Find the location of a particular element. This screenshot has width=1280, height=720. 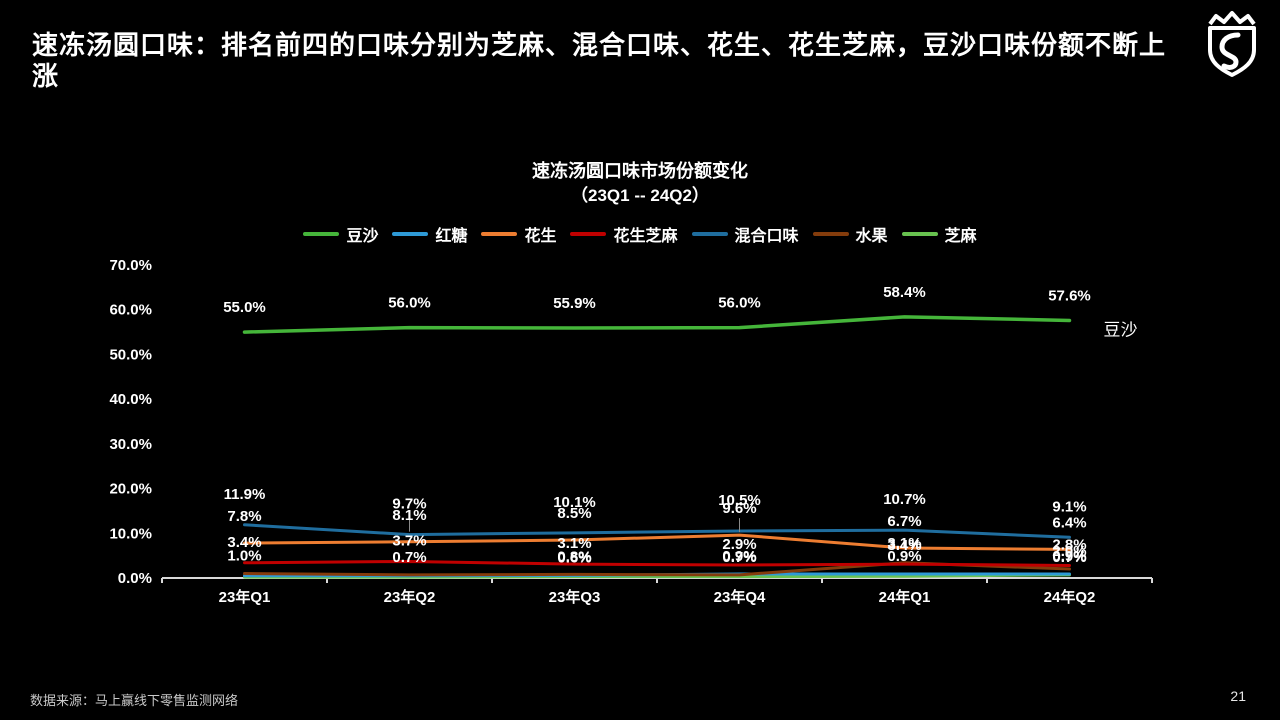

data-label-花生: 7.8% is located at coordinates (244, 516).